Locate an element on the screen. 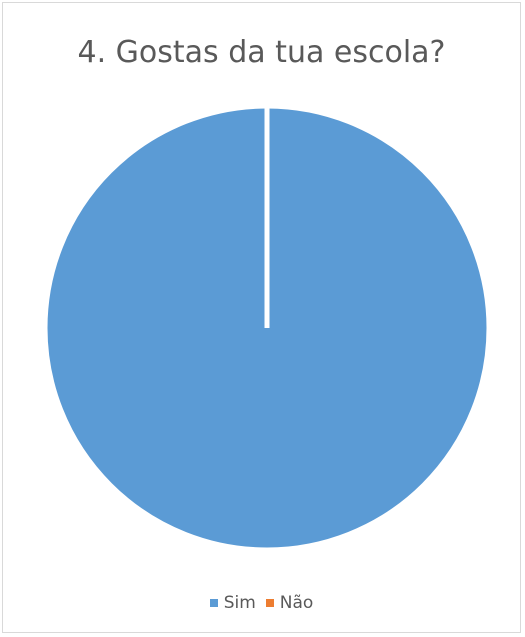 This screenshot has width=525, height=637. legend-swatch-sim is located at coordinates (213, 603).